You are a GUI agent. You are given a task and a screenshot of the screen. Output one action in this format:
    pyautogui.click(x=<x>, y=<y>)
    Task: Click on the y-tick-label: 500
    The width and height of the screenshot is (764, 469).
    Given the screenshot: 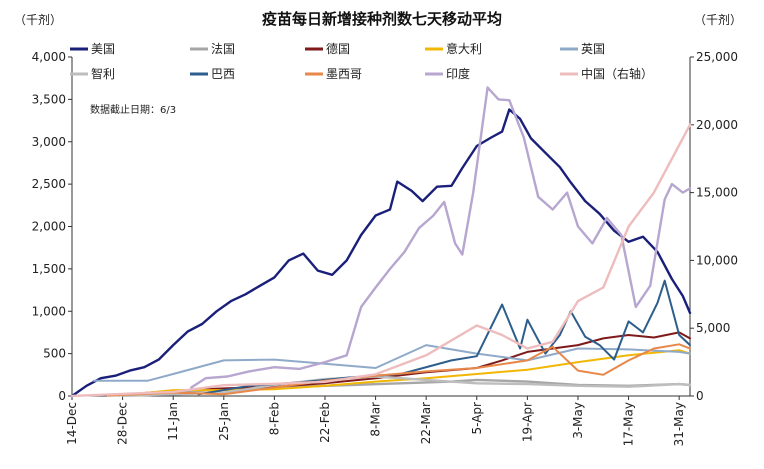 What is the action you would take?
    pyautogui.click(x=54, y=354)
    